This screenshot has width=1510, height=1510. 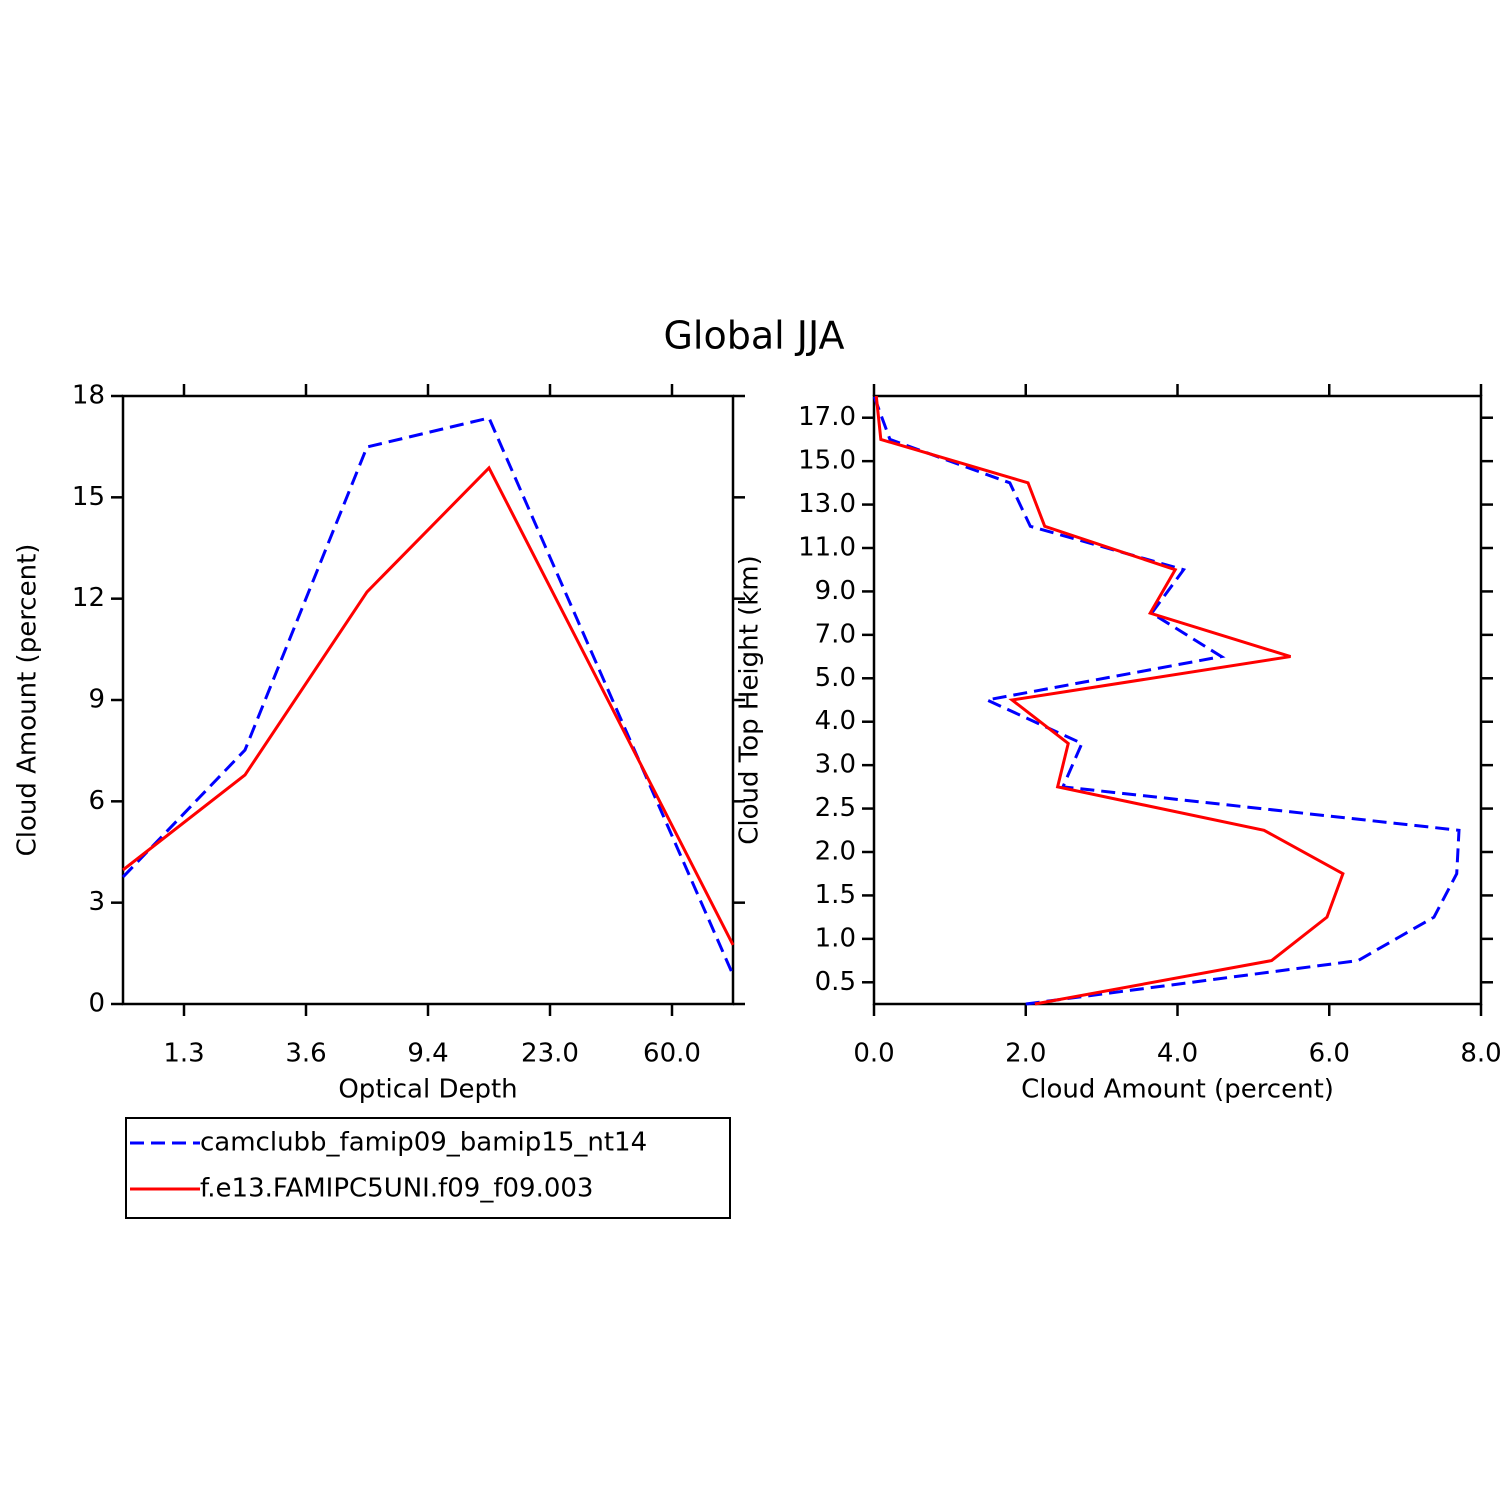 I want to click on x-axis-label: Cloud Amount (percent), so click(x=1177, y=1090).